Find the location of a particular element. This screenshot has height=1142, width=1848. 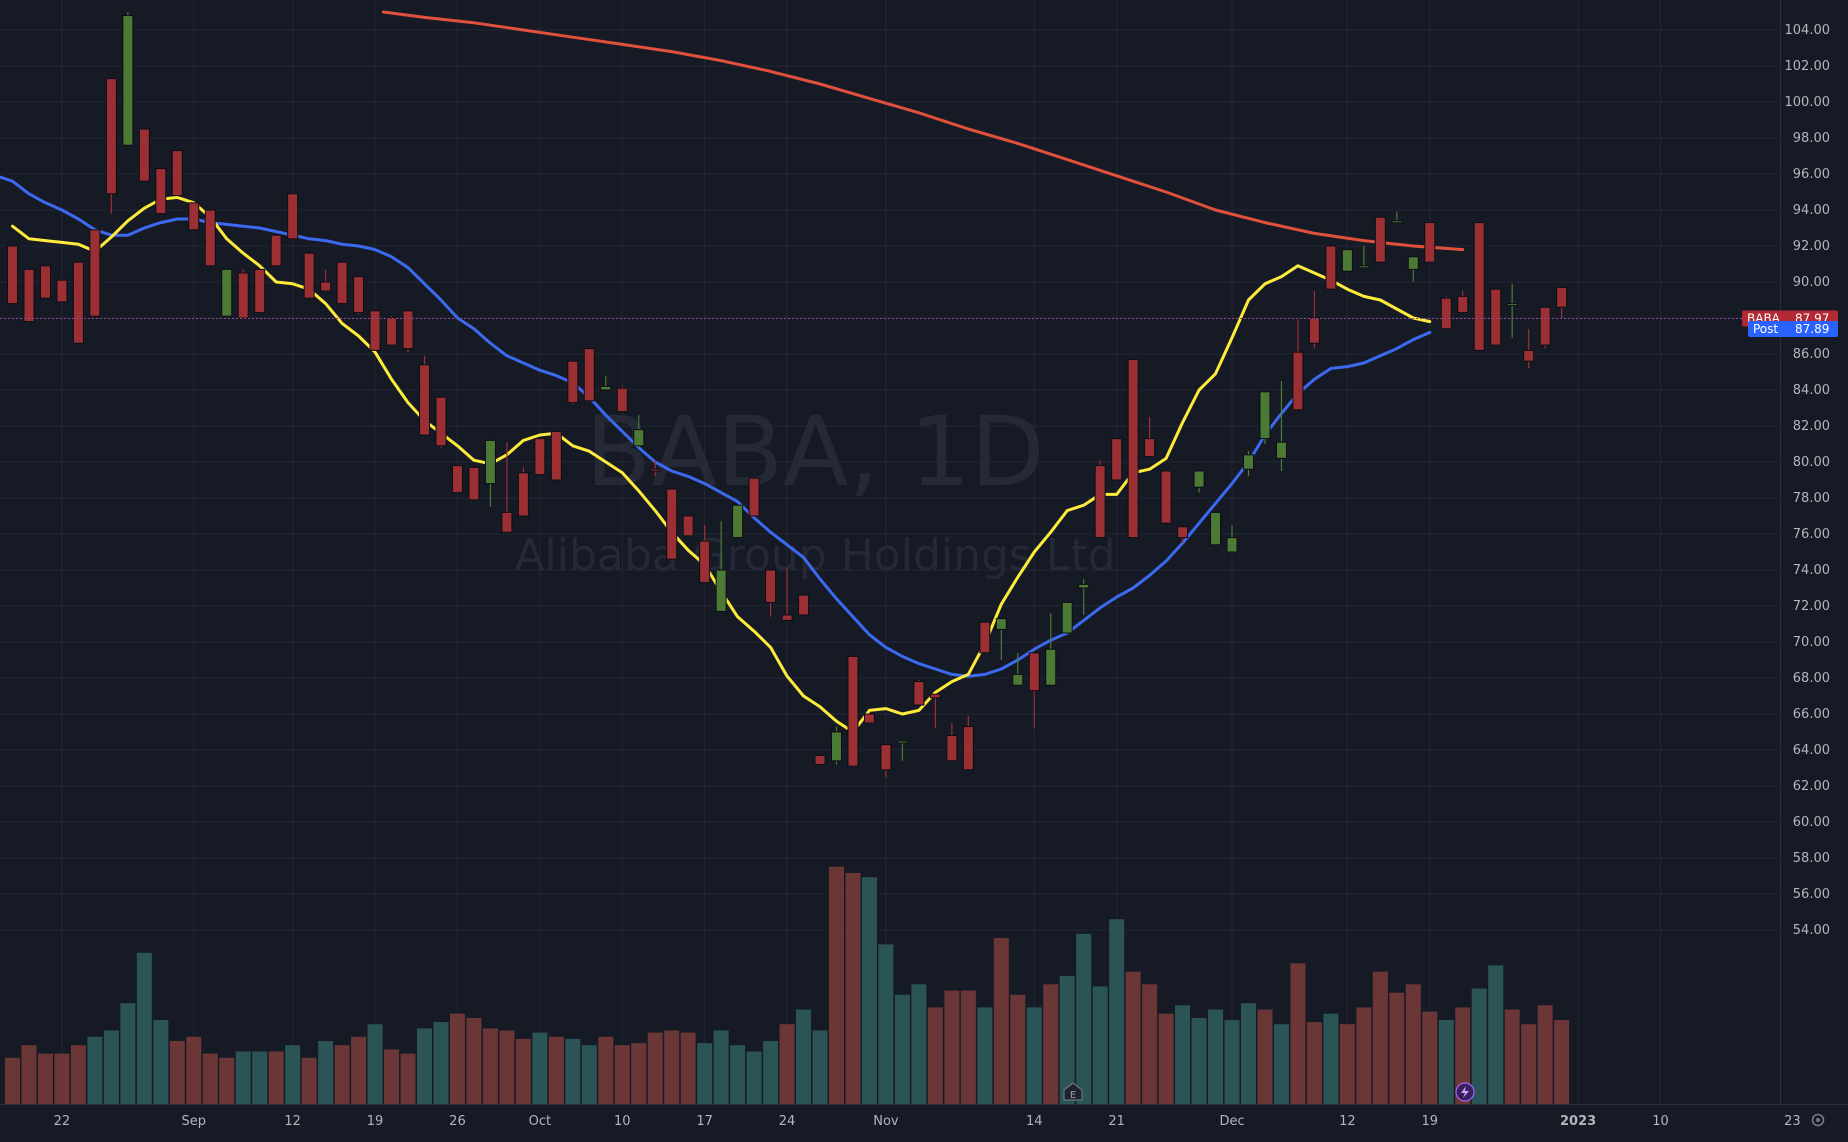

time-axis-label: Oct is located at coordinates (540, 1121).